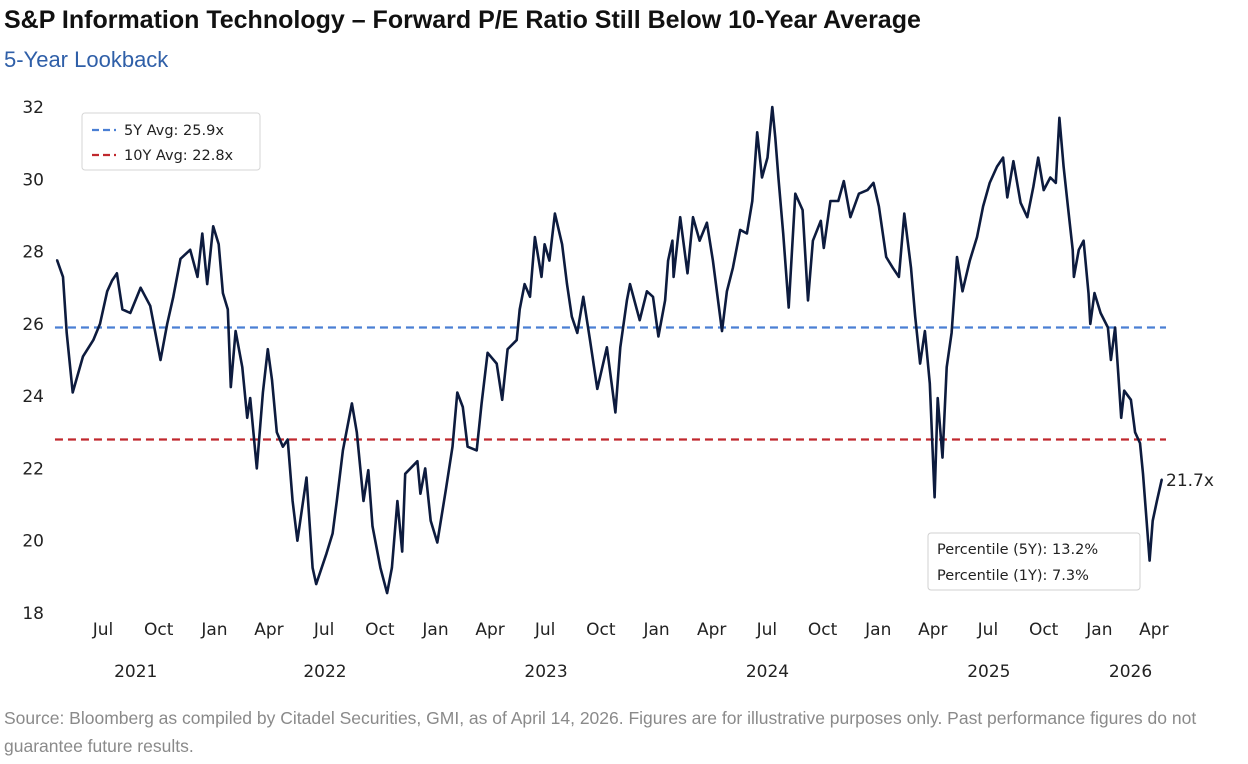 The width and height of the screenshot is (1248, 764). Describe the element at coordinates (171, 141) in the screenshot. I see `legend: 5Y Avg: 25.9x 10Y Avg: 22.8x` at that location.